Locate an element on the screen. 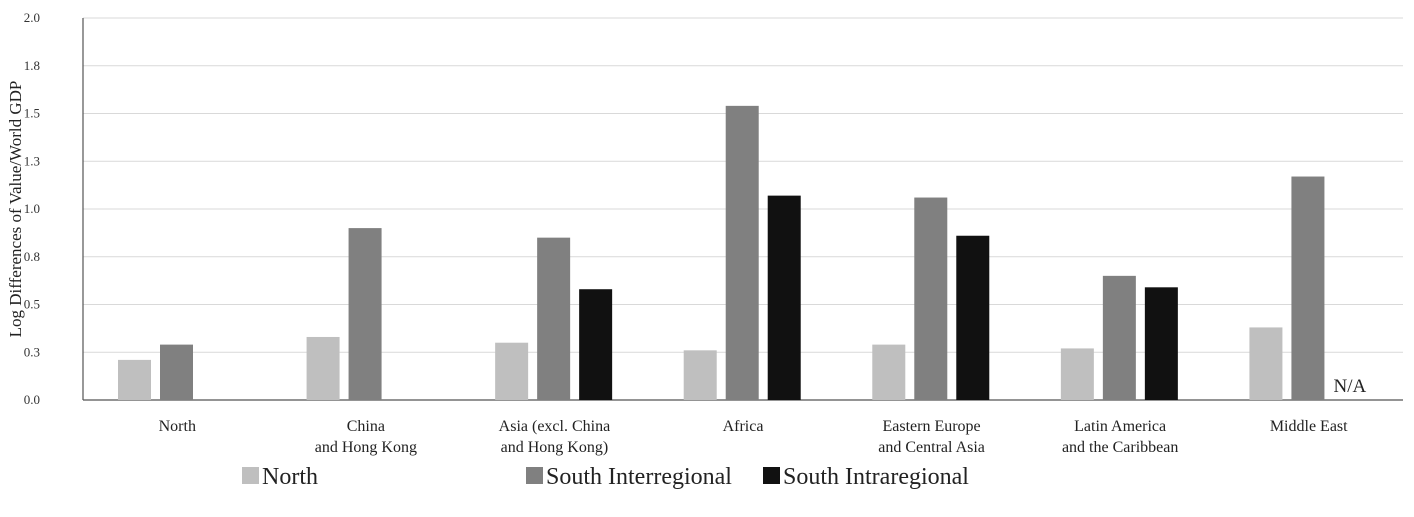  x-category-label: North is located at coordinates (177, 426).